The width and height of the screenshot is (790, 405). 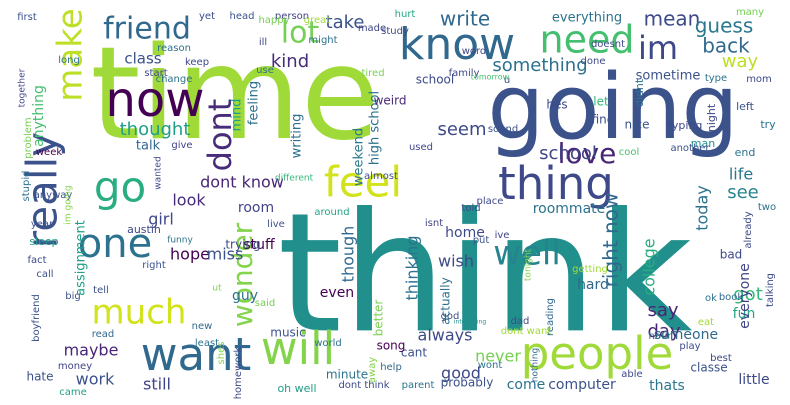 What do you see at coordinates (290, 61) in the screenshot?
I see `cloud-word: kind` at bounding box center [290, 61].